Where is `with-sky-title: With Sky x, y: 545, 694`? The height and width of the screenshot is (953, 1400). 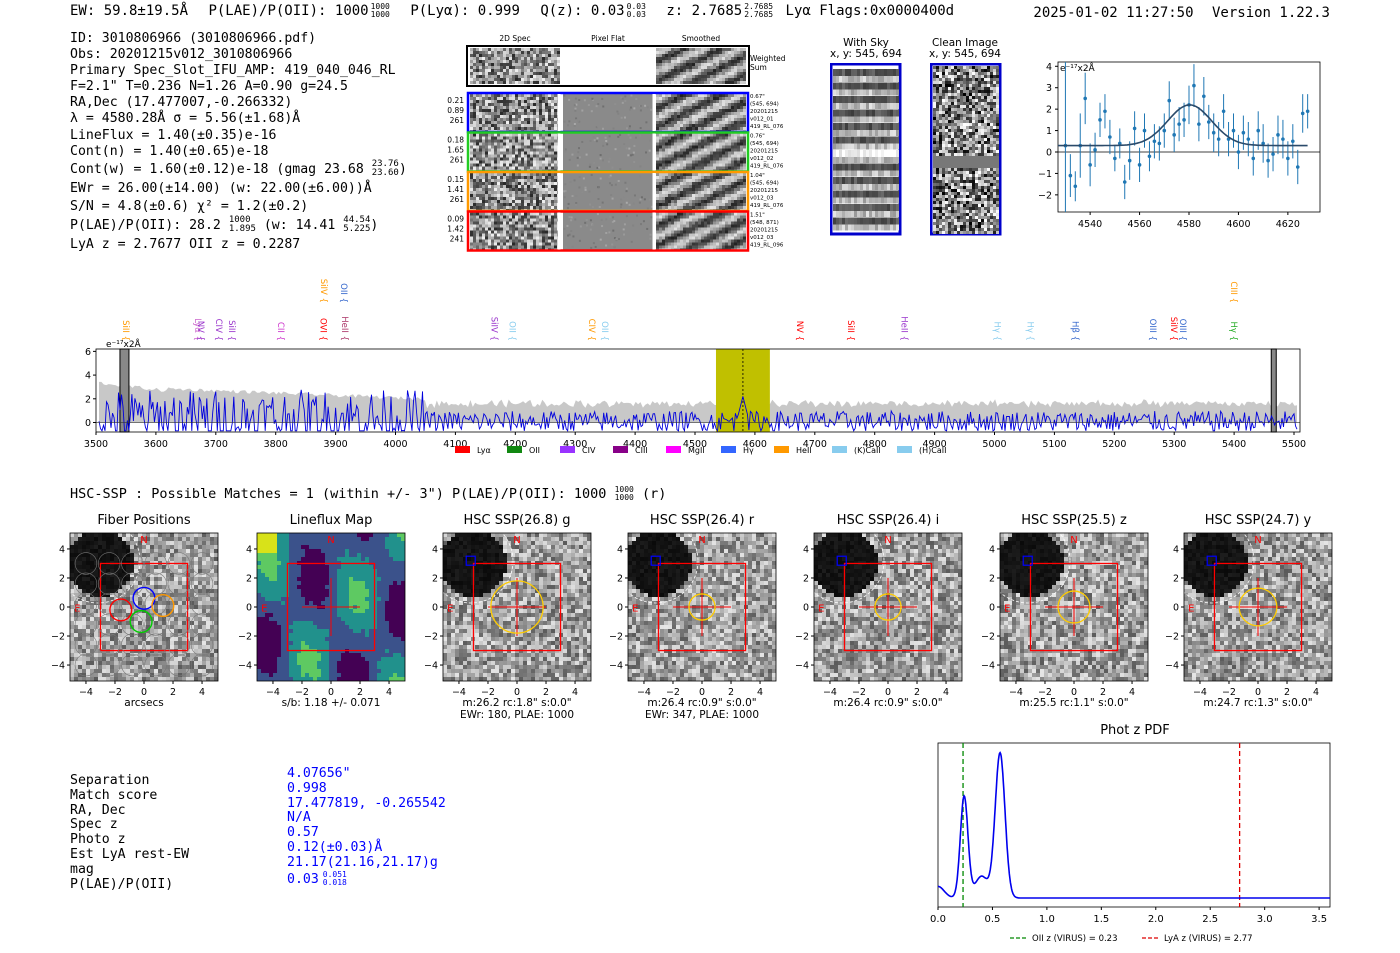
with-sky-title: With Sky x, y: 545, 694 is located at coordinates (866, 49).